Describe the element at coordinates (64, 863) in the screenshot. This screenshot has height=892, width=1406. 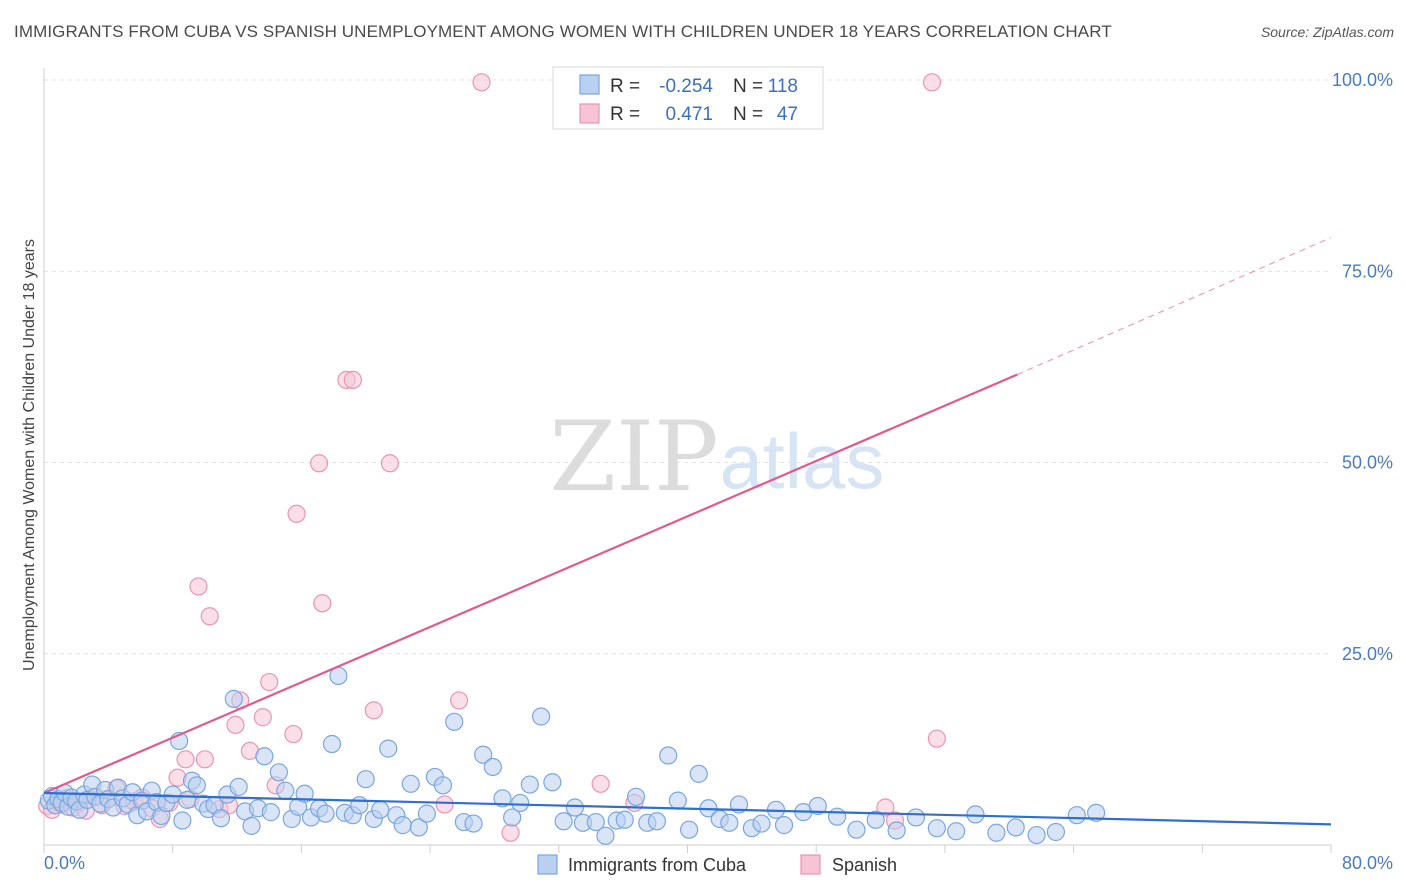
I see `x-tick-label-min: 0.0%` at that location.